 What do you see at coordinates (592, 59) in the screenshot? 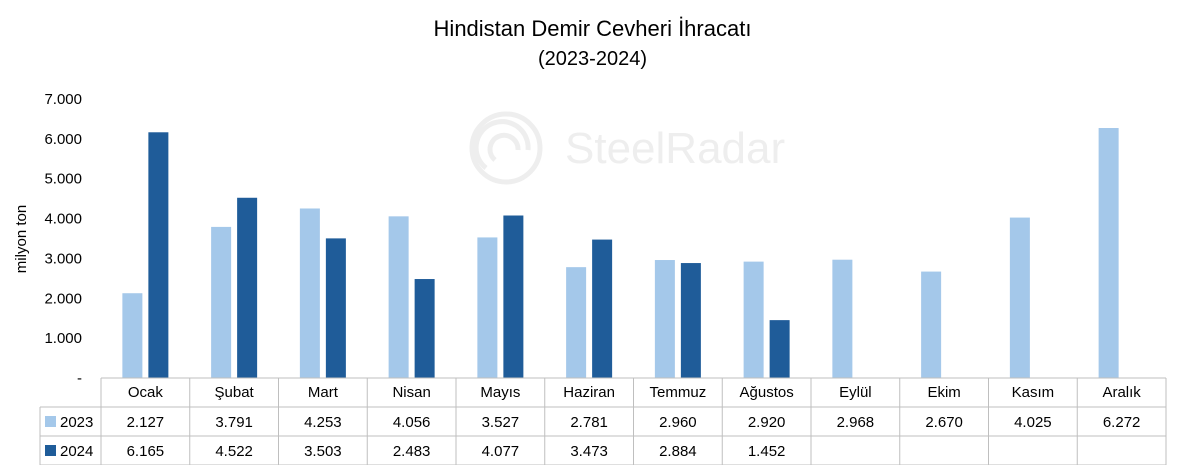
I see `chart-subtitle: (2023-2024)` at bounding box center [592, 59].